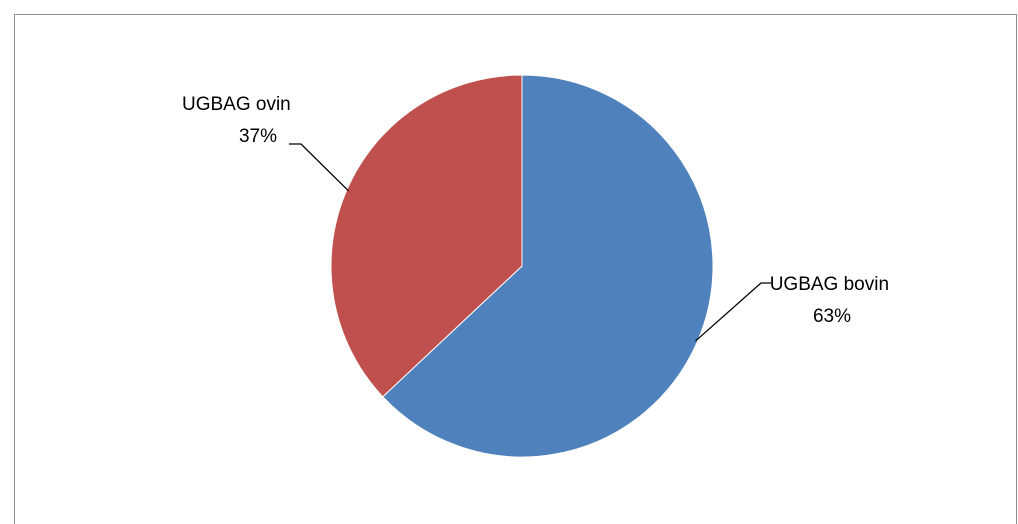 The height and width of the screenshot is (524, 1018). What do you see at coordinates (239, 120) in the screenshot?
I see `label-ugbag-ovin: UGBAG ovin 37%` at bounding box center [239, 120].